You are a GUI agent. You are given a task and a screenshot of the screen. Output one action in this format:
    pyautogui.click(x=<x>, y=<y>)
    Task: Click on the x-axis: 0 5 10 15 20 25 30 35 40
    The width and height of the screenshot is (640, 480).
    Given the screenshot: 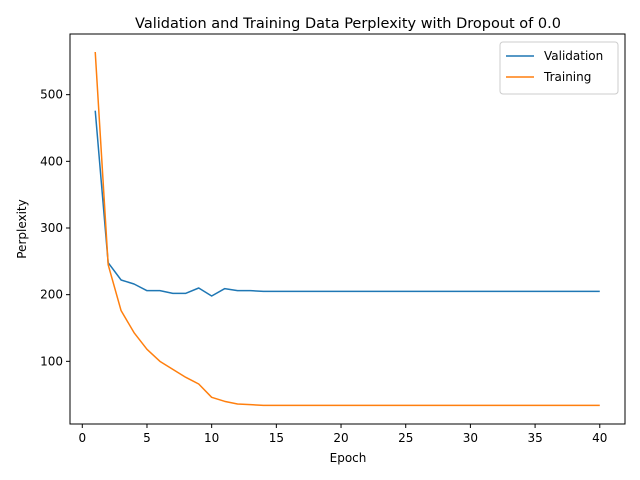 What is the action you would take?
    pyautogui.click(x=342, y=434)
    